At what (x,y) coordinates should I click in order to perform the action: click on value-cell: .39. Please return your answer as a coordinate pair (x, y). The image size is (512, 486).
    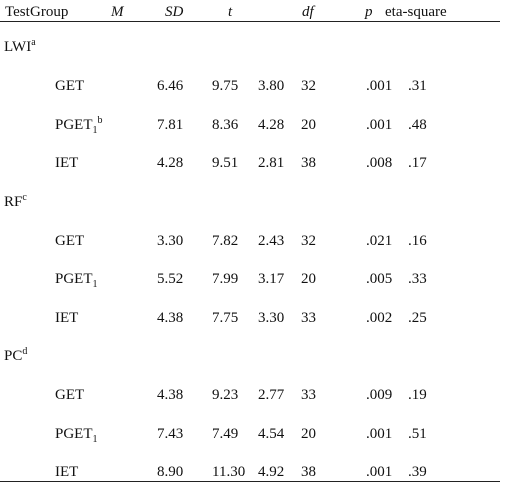
    Looking at the image, I should click on (417, 472).